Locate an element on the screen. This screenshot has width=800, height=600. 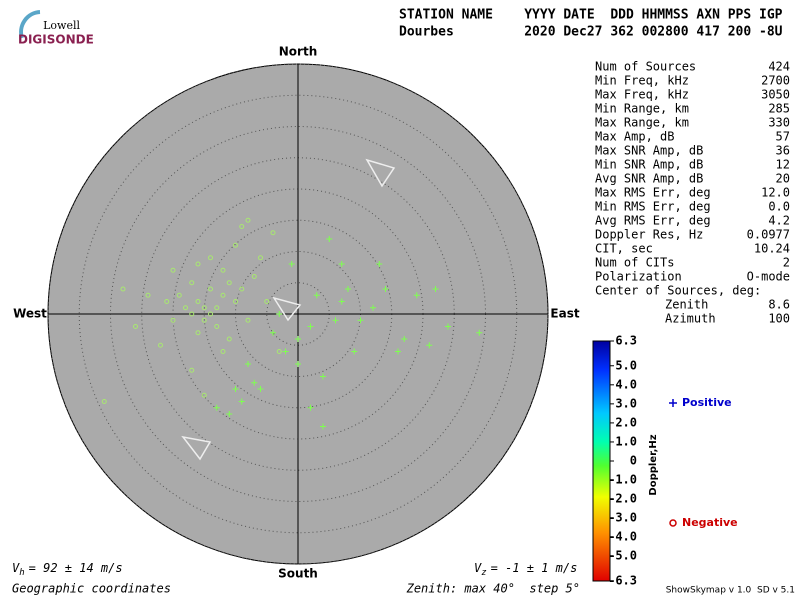
stat-label: Polarization is located at coordinates (638, 277).